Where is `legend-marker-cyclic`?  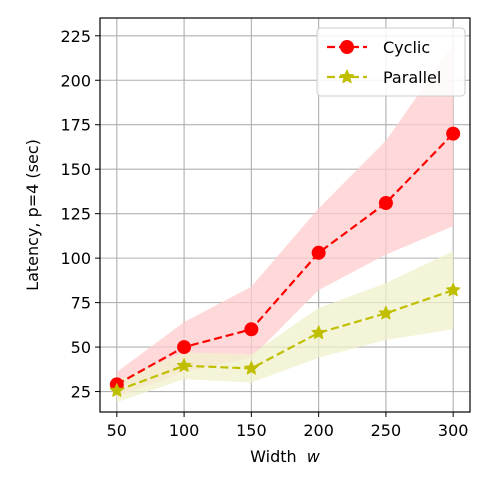 legend-marker-cyclic is located at coordinates (347, 47).